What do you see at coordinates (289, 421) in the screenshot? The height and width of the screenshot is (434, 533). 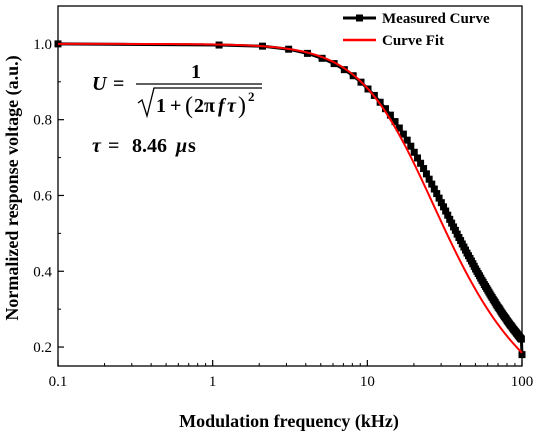 I see `x-axis-title: Modulation frequency (kHz)` at bounding box center [289, 421].